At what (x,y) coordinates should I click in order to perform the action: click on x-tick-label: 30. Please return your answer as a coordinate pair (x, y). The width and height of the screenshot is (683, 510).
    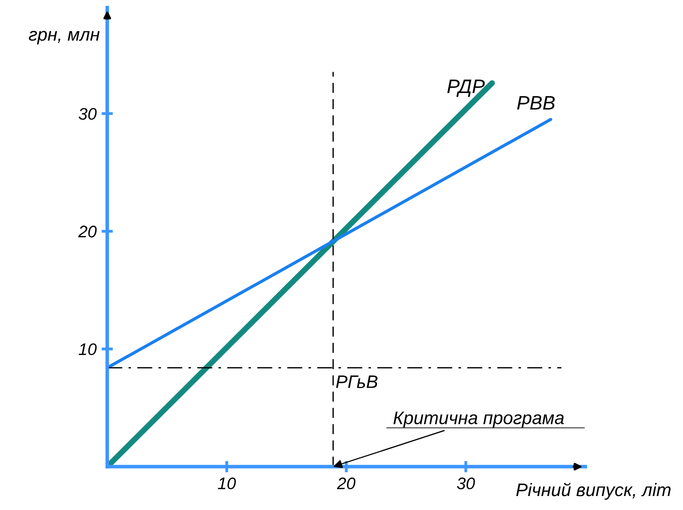
    Looking at the image, I should click on (465, 484).